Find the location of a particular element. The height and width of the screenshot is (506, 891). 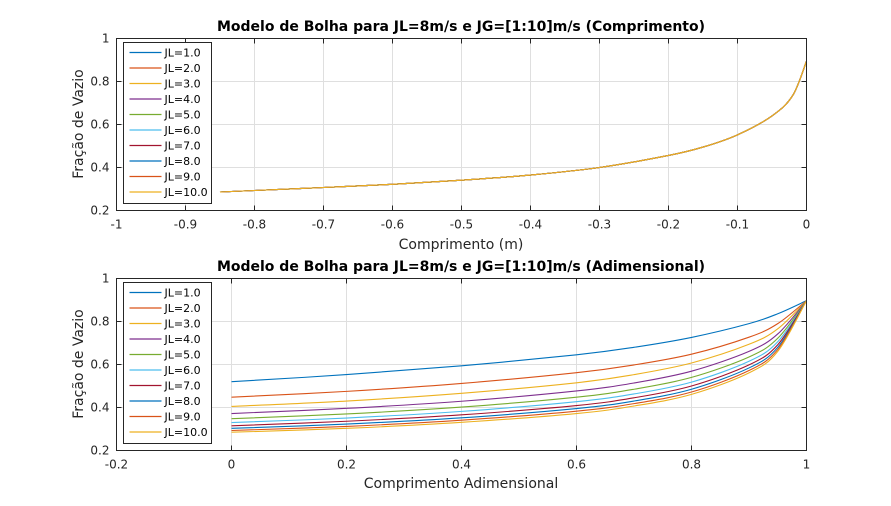

x-tick-label: 1 is located at coordinates (807, 465).